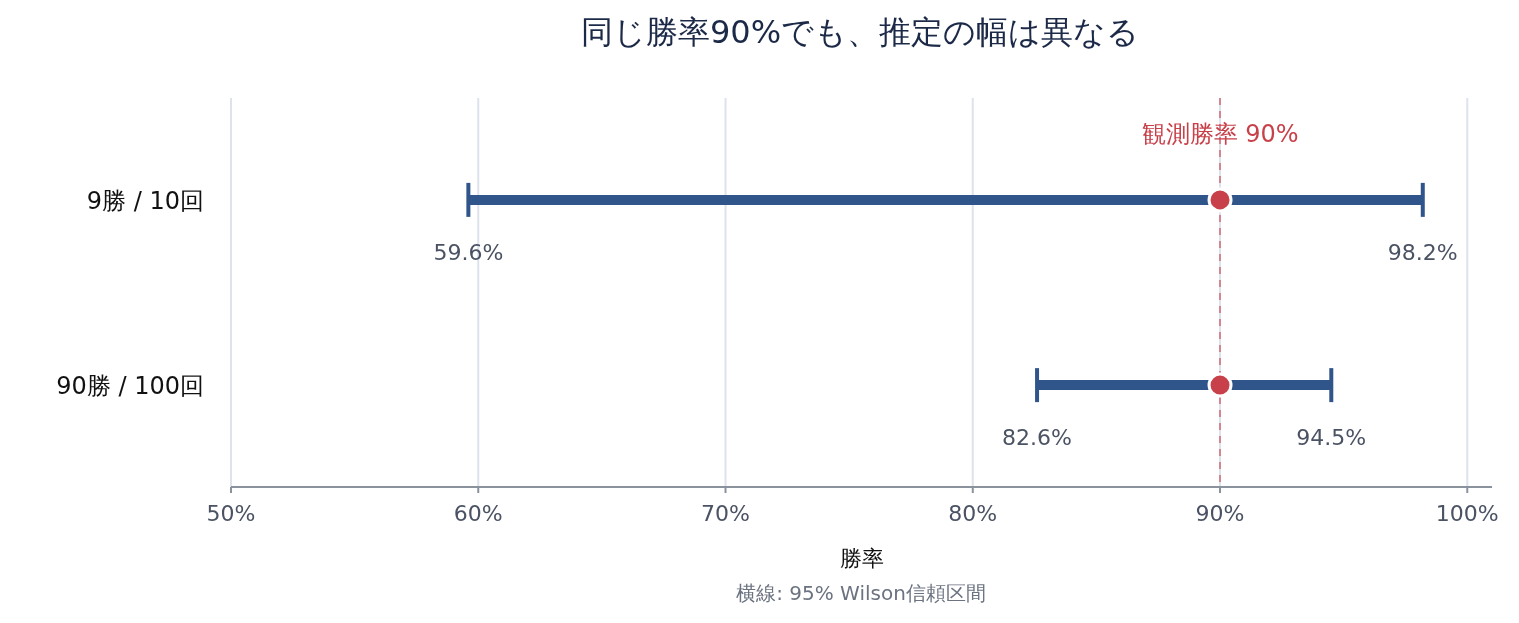 The width and height of the screenshot is (1519, 623). Describe the element at coordinates (1331, 438) in the screenshot. I see `annotation: 94.5%` at that location.